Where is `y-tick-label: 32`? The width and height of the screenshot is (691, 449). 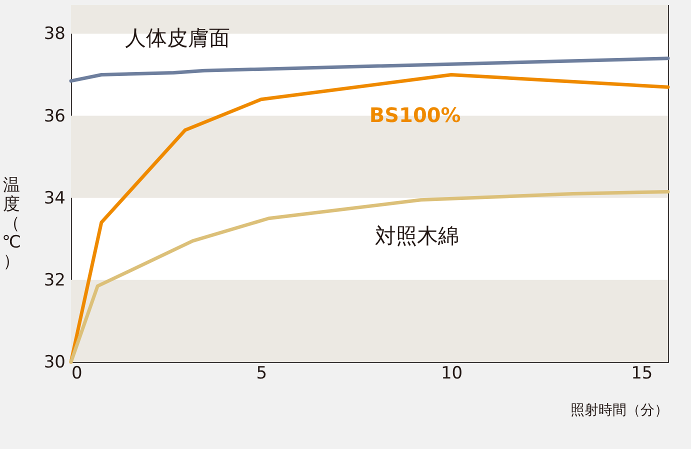 y-tick-label: 32 is located at coordinates (55, 280).